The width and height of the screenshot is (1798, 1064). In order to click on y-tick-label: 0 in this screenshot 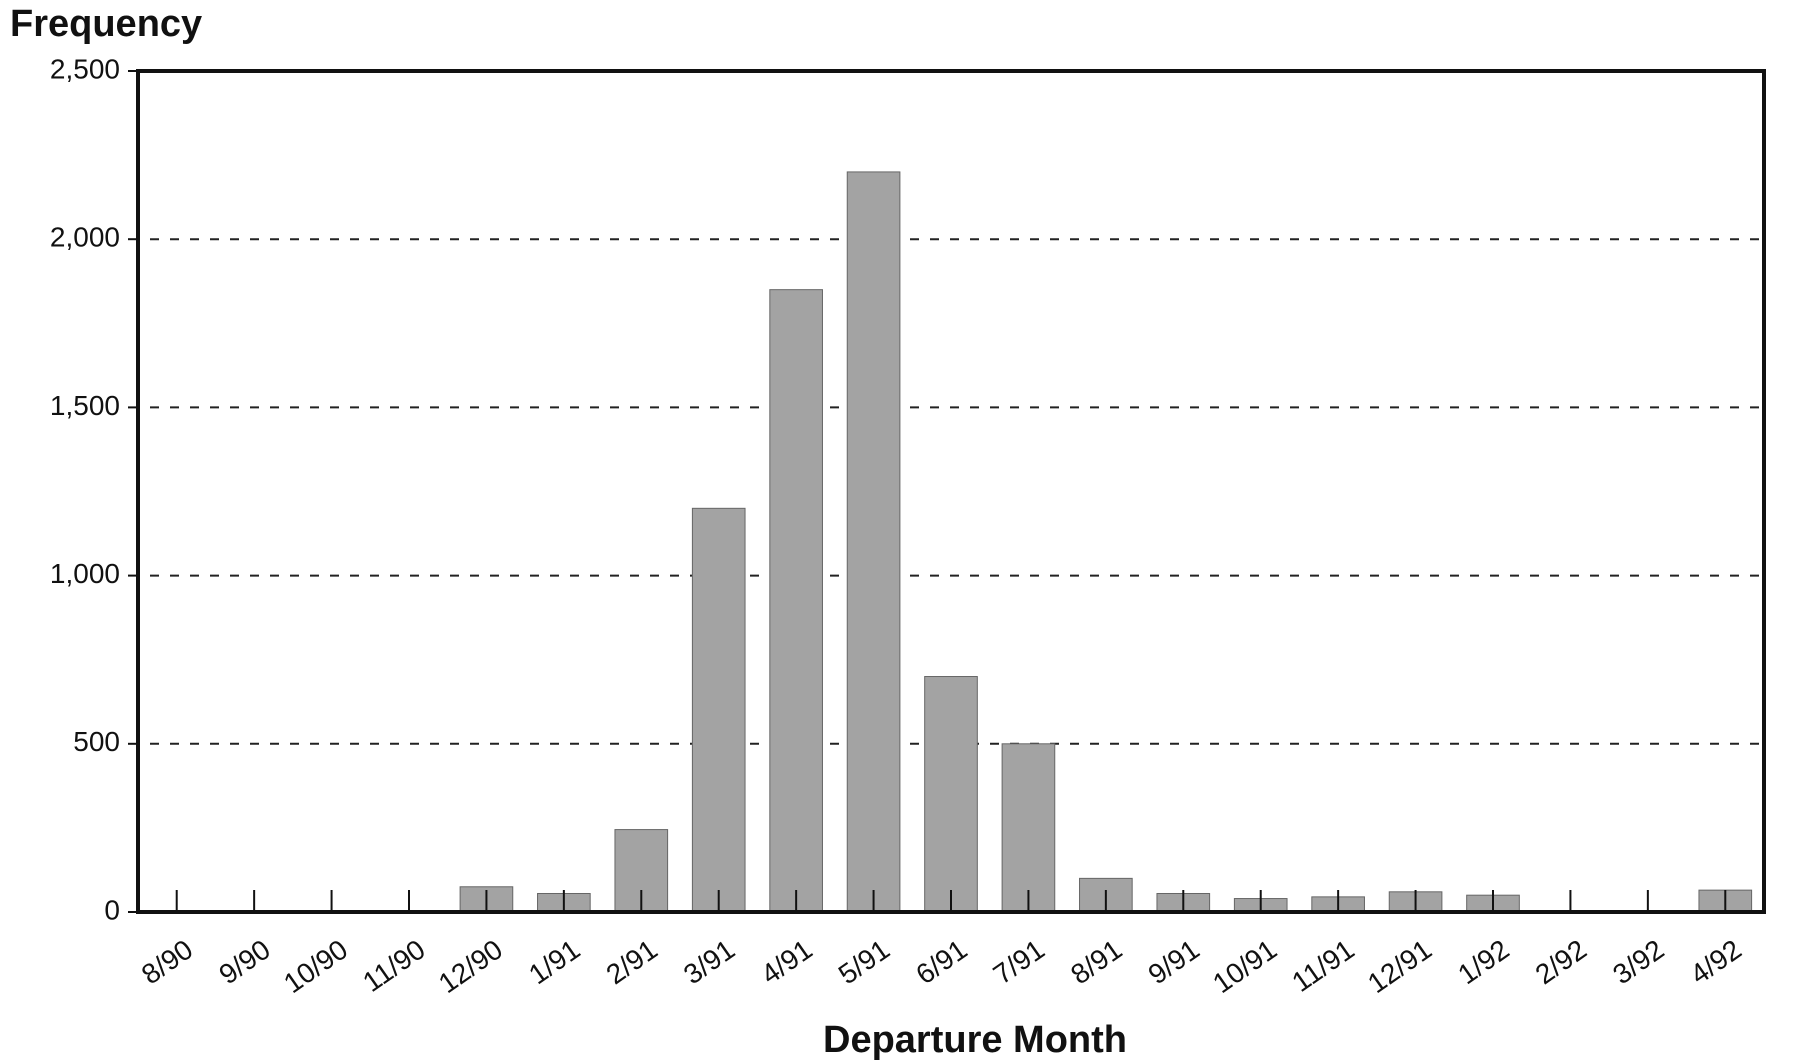, I will do `click(112, 909)`.